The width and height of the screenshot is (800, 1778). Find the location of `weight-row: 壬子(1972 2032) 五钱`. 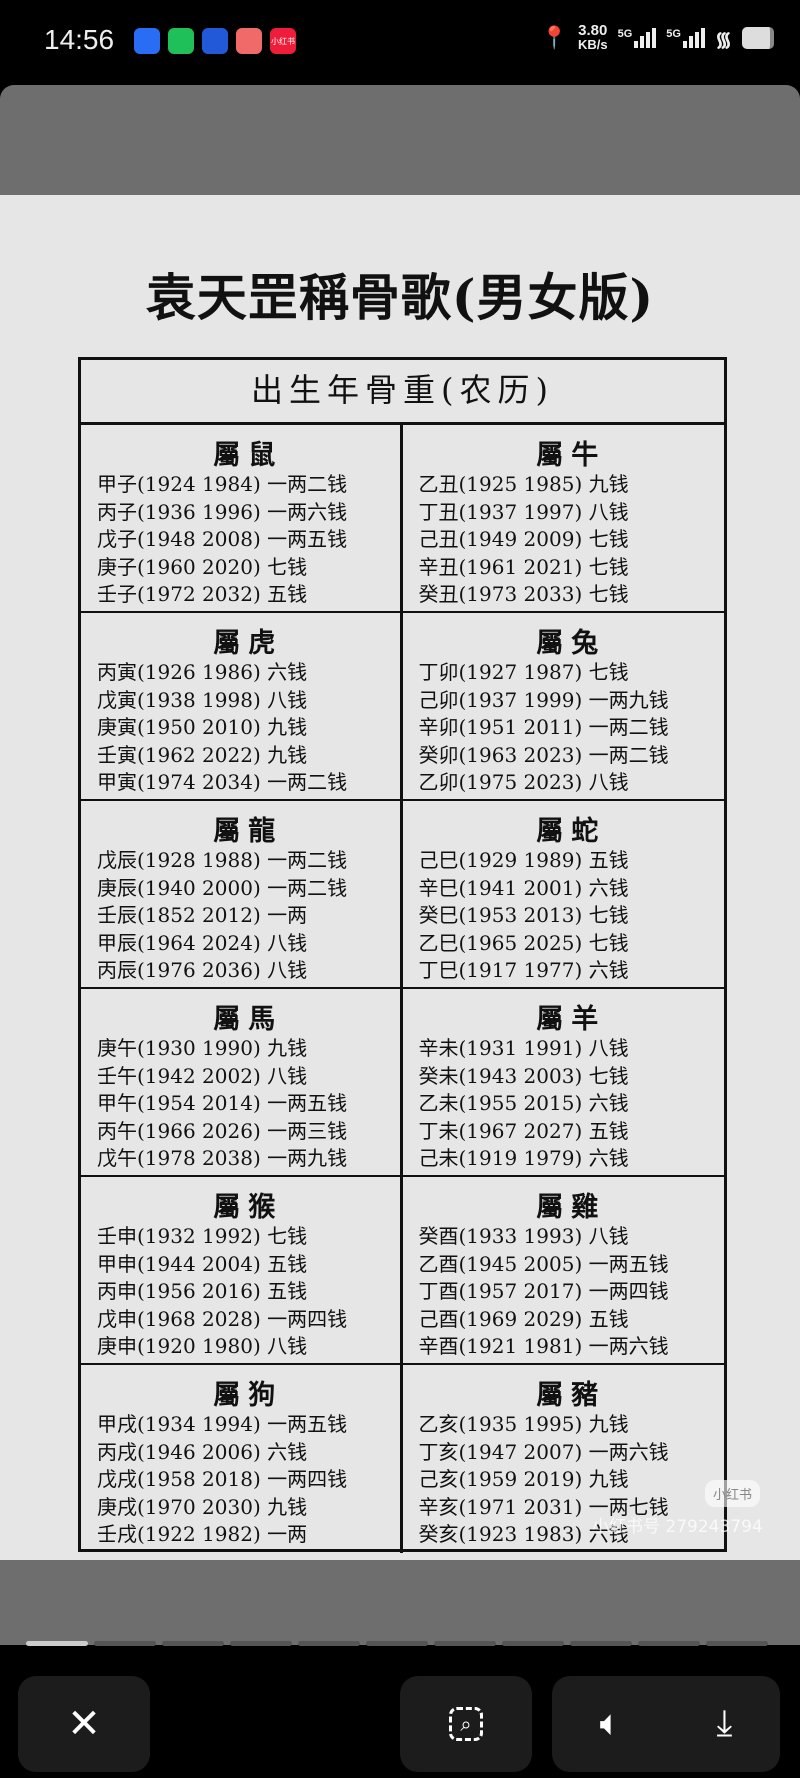

weight-row: 壬子(1972 2032) 五钱 is located at coordinates (202, 594).